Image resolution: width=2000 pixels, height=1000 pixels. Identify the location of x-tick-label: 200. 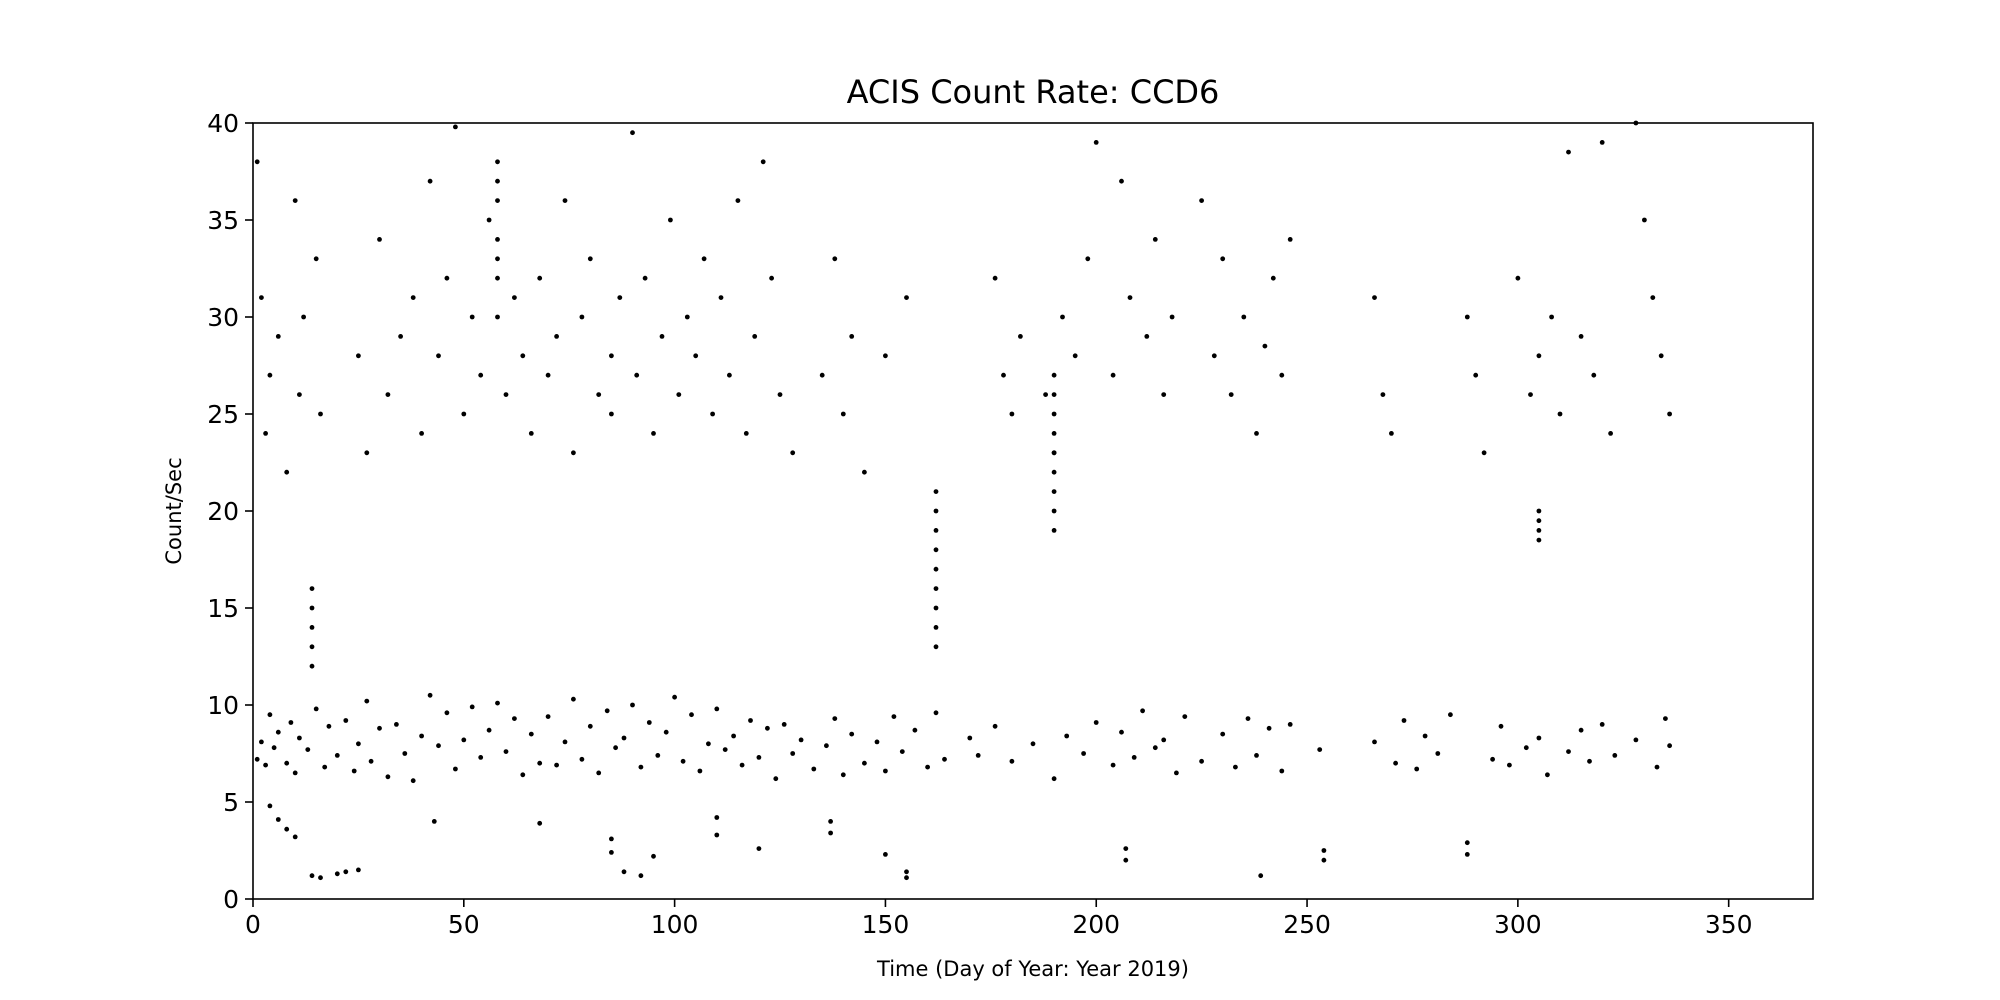
(1096, 924).